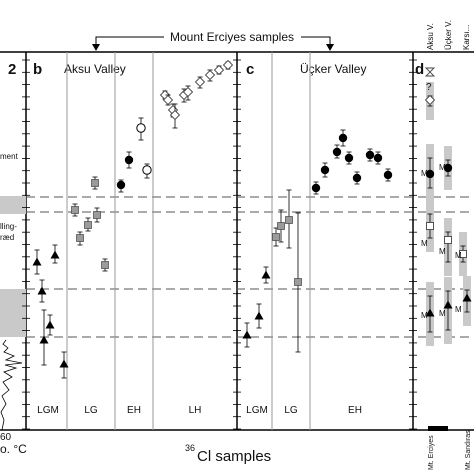 This screenshot has width=474, height=474. Describe the element at coordinates (316, 42) in the screenshot. I see `top-bracket-right` at that location.